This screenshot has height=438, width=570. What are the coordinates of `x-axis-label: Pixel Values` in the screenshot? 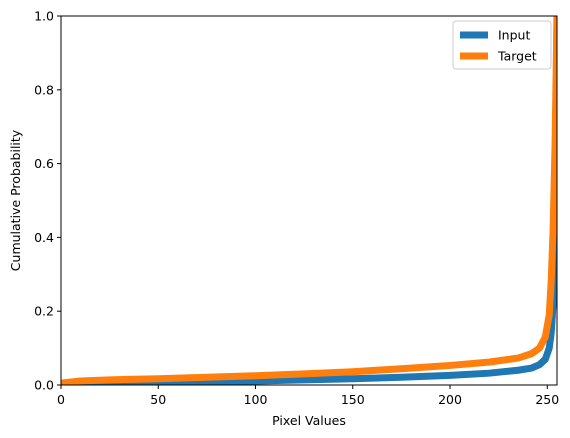 It's located at (309, 420).